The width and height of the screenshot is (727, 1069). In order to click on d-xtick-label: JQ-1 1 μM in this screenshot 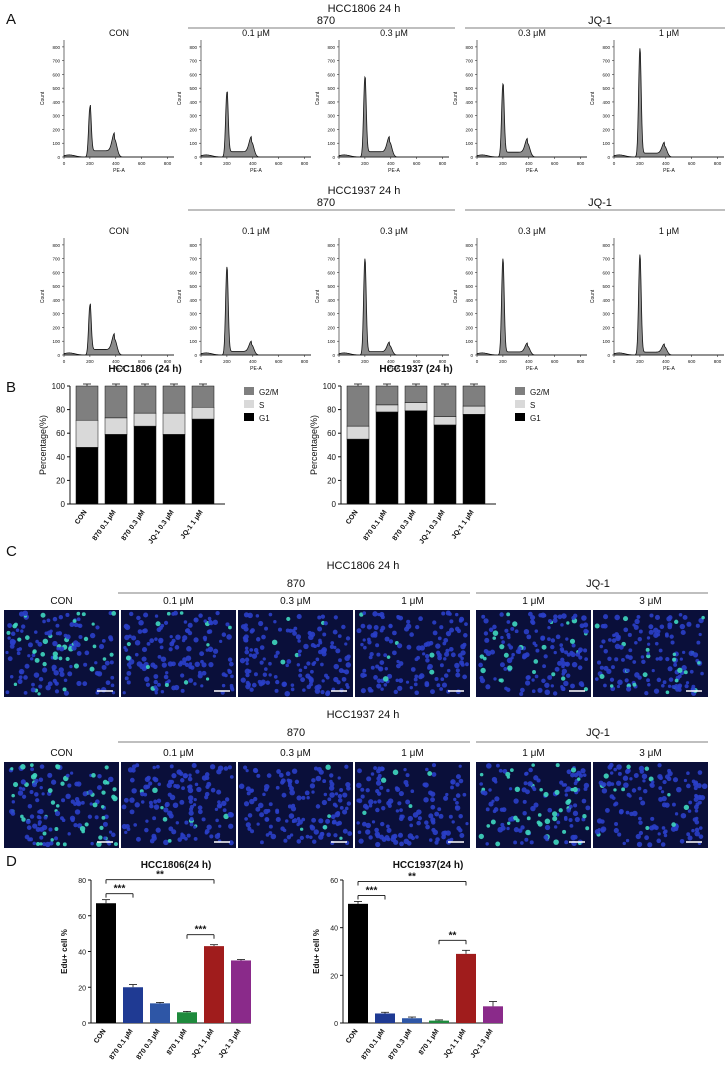, I will do `click(203, 1044)`.